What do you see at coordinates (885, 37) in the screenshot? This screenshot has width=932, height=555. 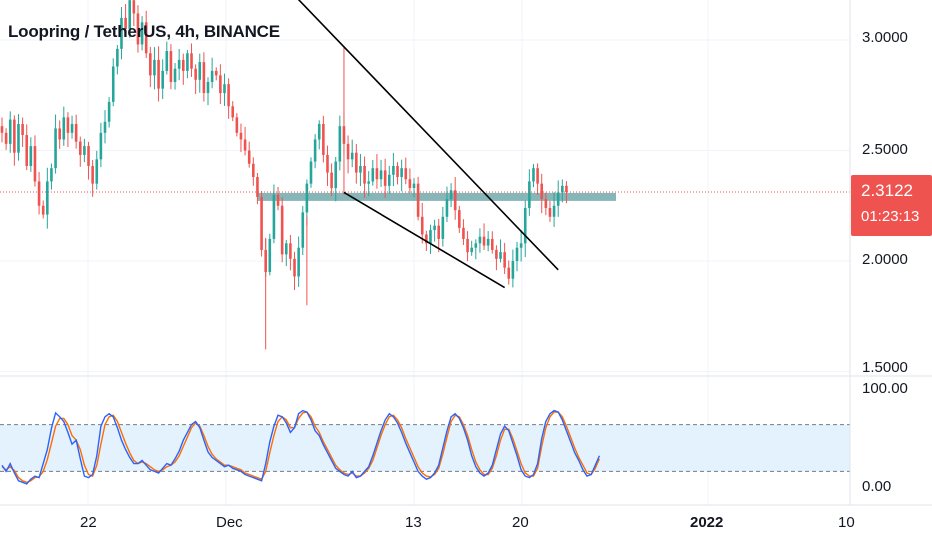 I see `price-tick-label: 3.0000` at bounding box center [885, 37].